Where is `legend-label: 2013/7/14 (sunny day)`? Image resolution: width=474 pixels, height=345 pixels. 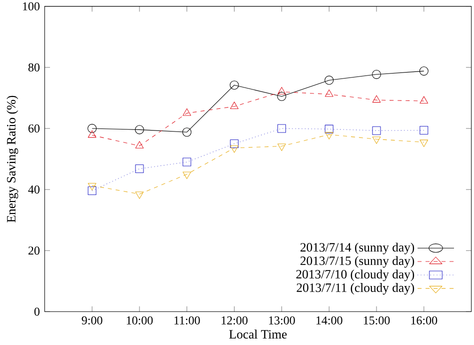 legend-label: 2013/7/14 (sunny day) is located at coordinates (357, 248).